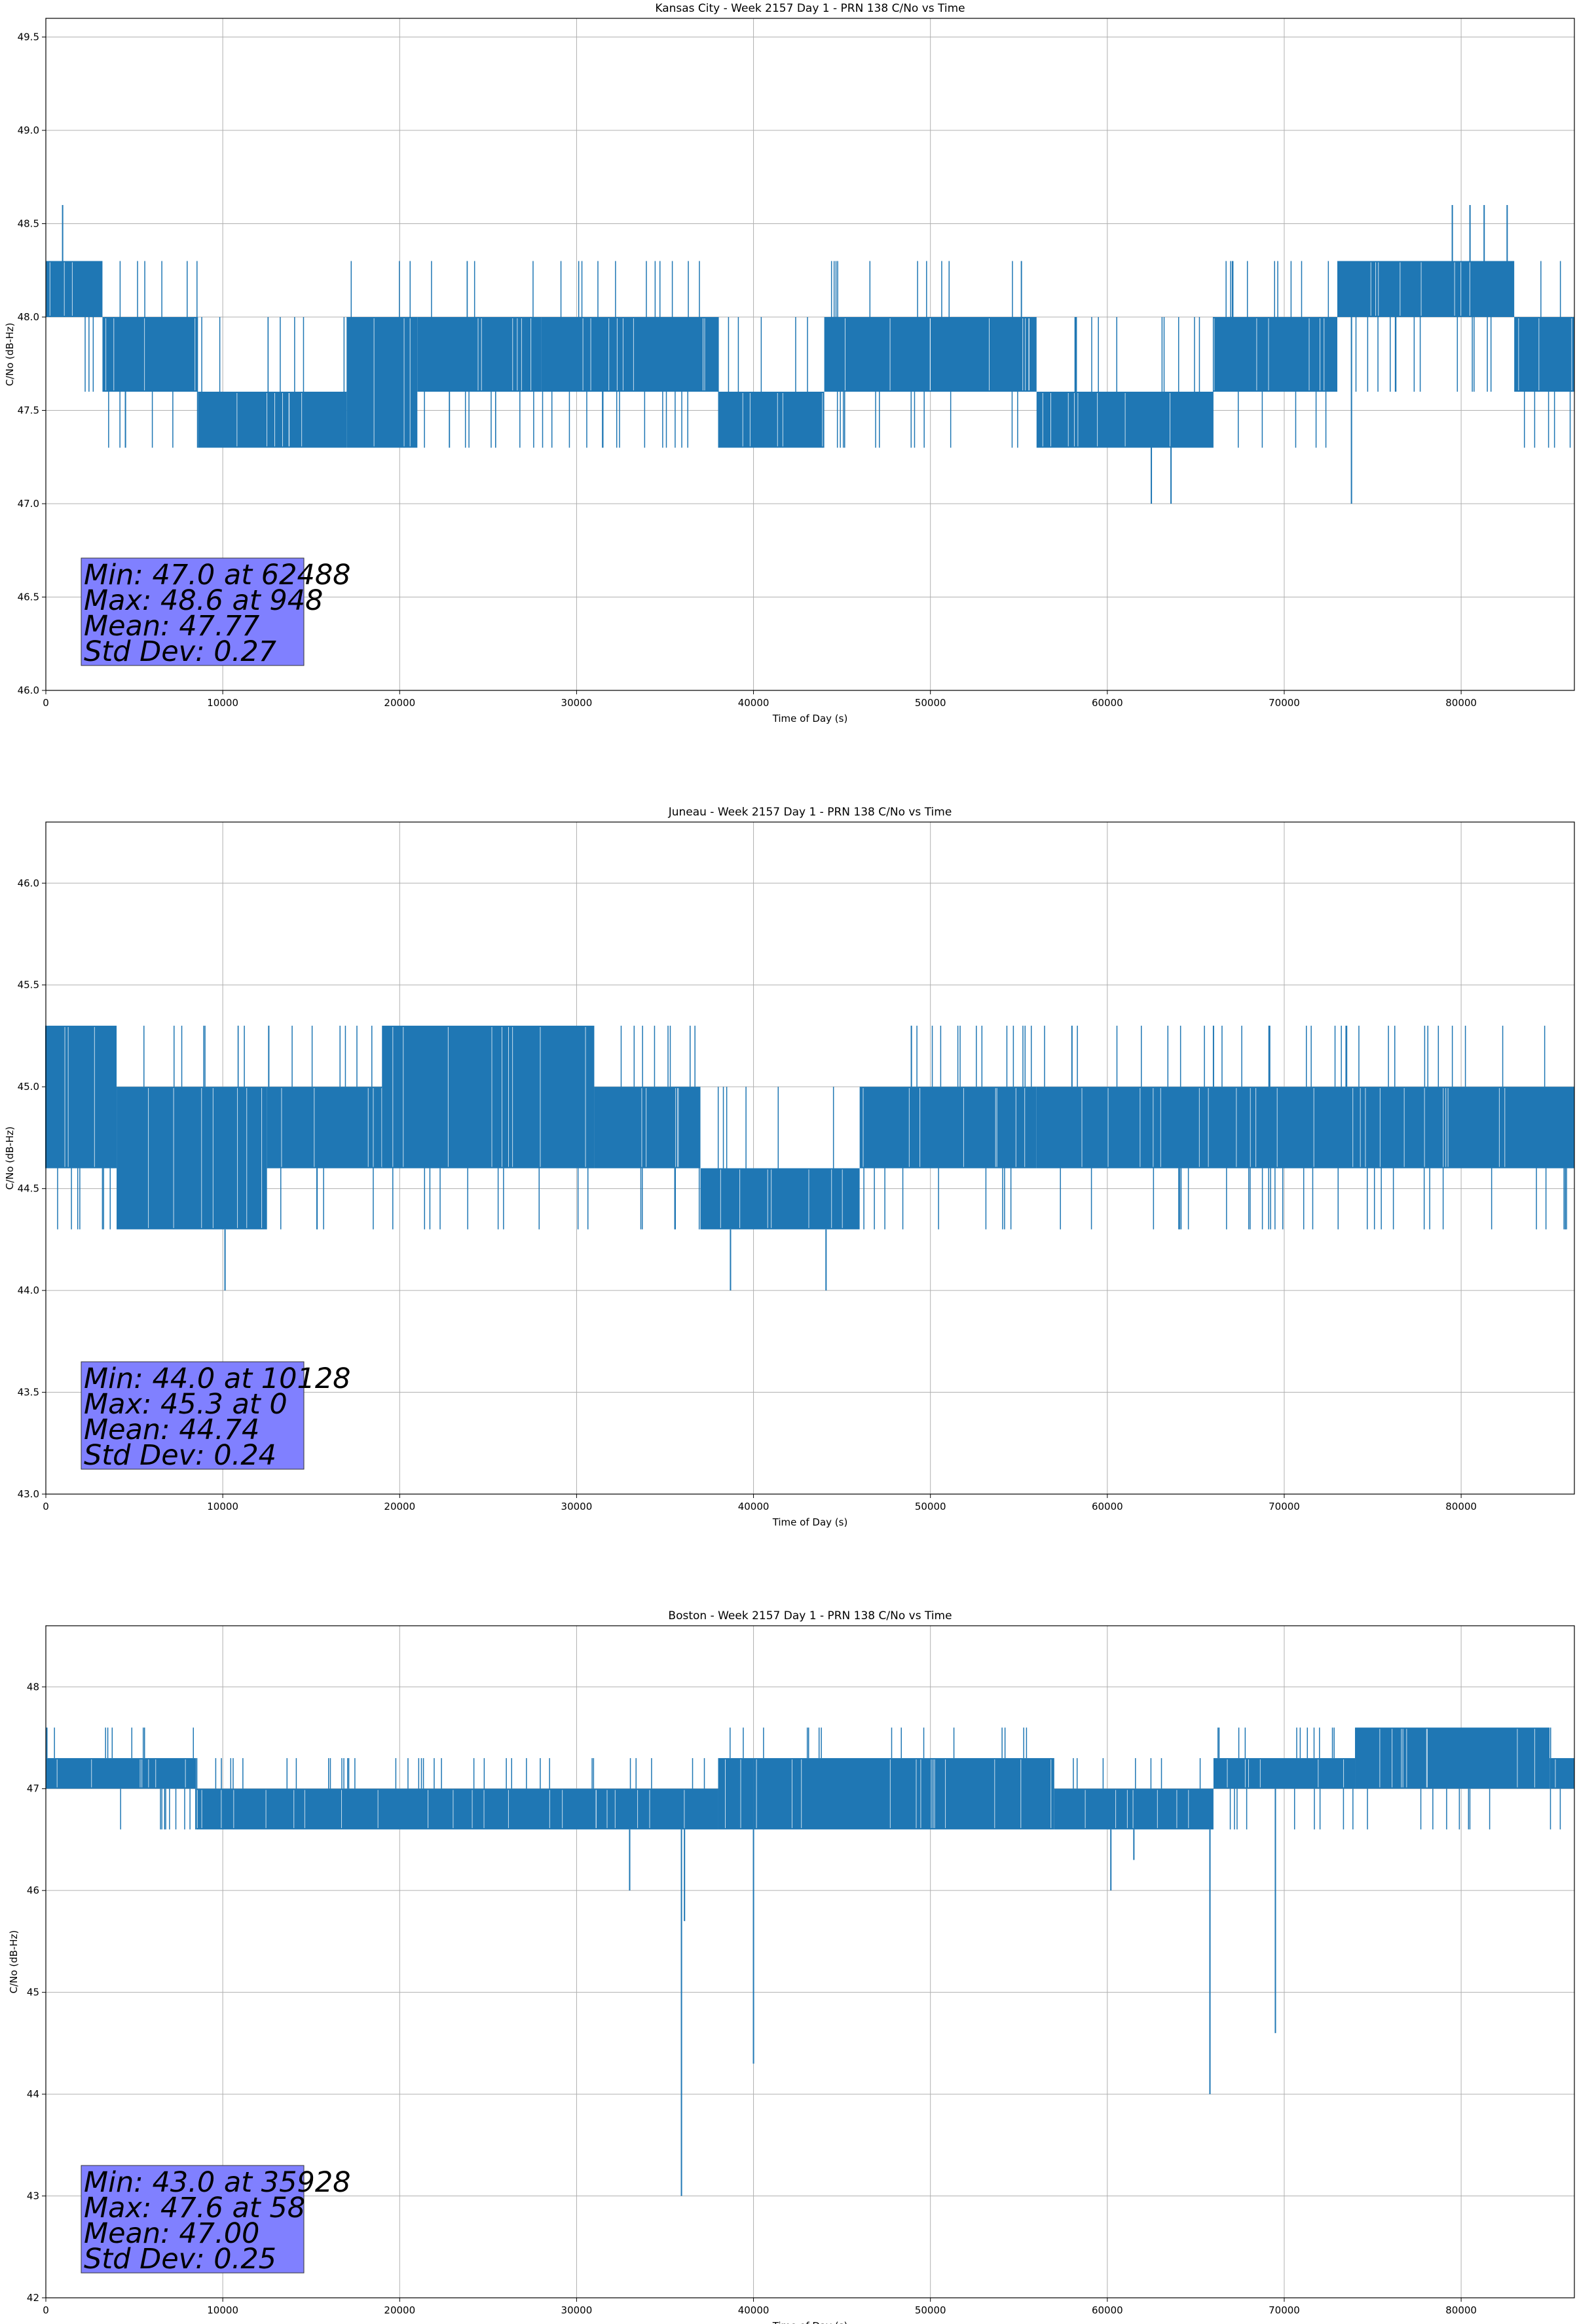  Describe the element at coordinates (217, 575) in the screenshot. I see `stats-line: Min: 47.0 at 62488` at that location.